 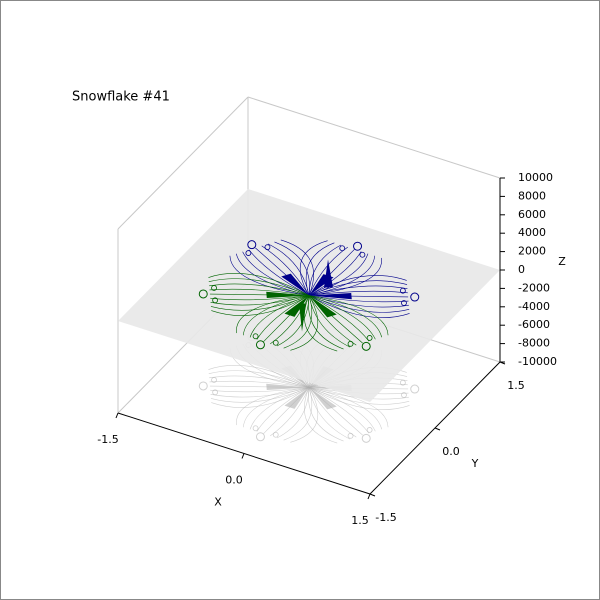 What do you see at coordinates (475, 463) in the screenshot?
I see `y-axis-label: Y` at bounding box center [475, 463].